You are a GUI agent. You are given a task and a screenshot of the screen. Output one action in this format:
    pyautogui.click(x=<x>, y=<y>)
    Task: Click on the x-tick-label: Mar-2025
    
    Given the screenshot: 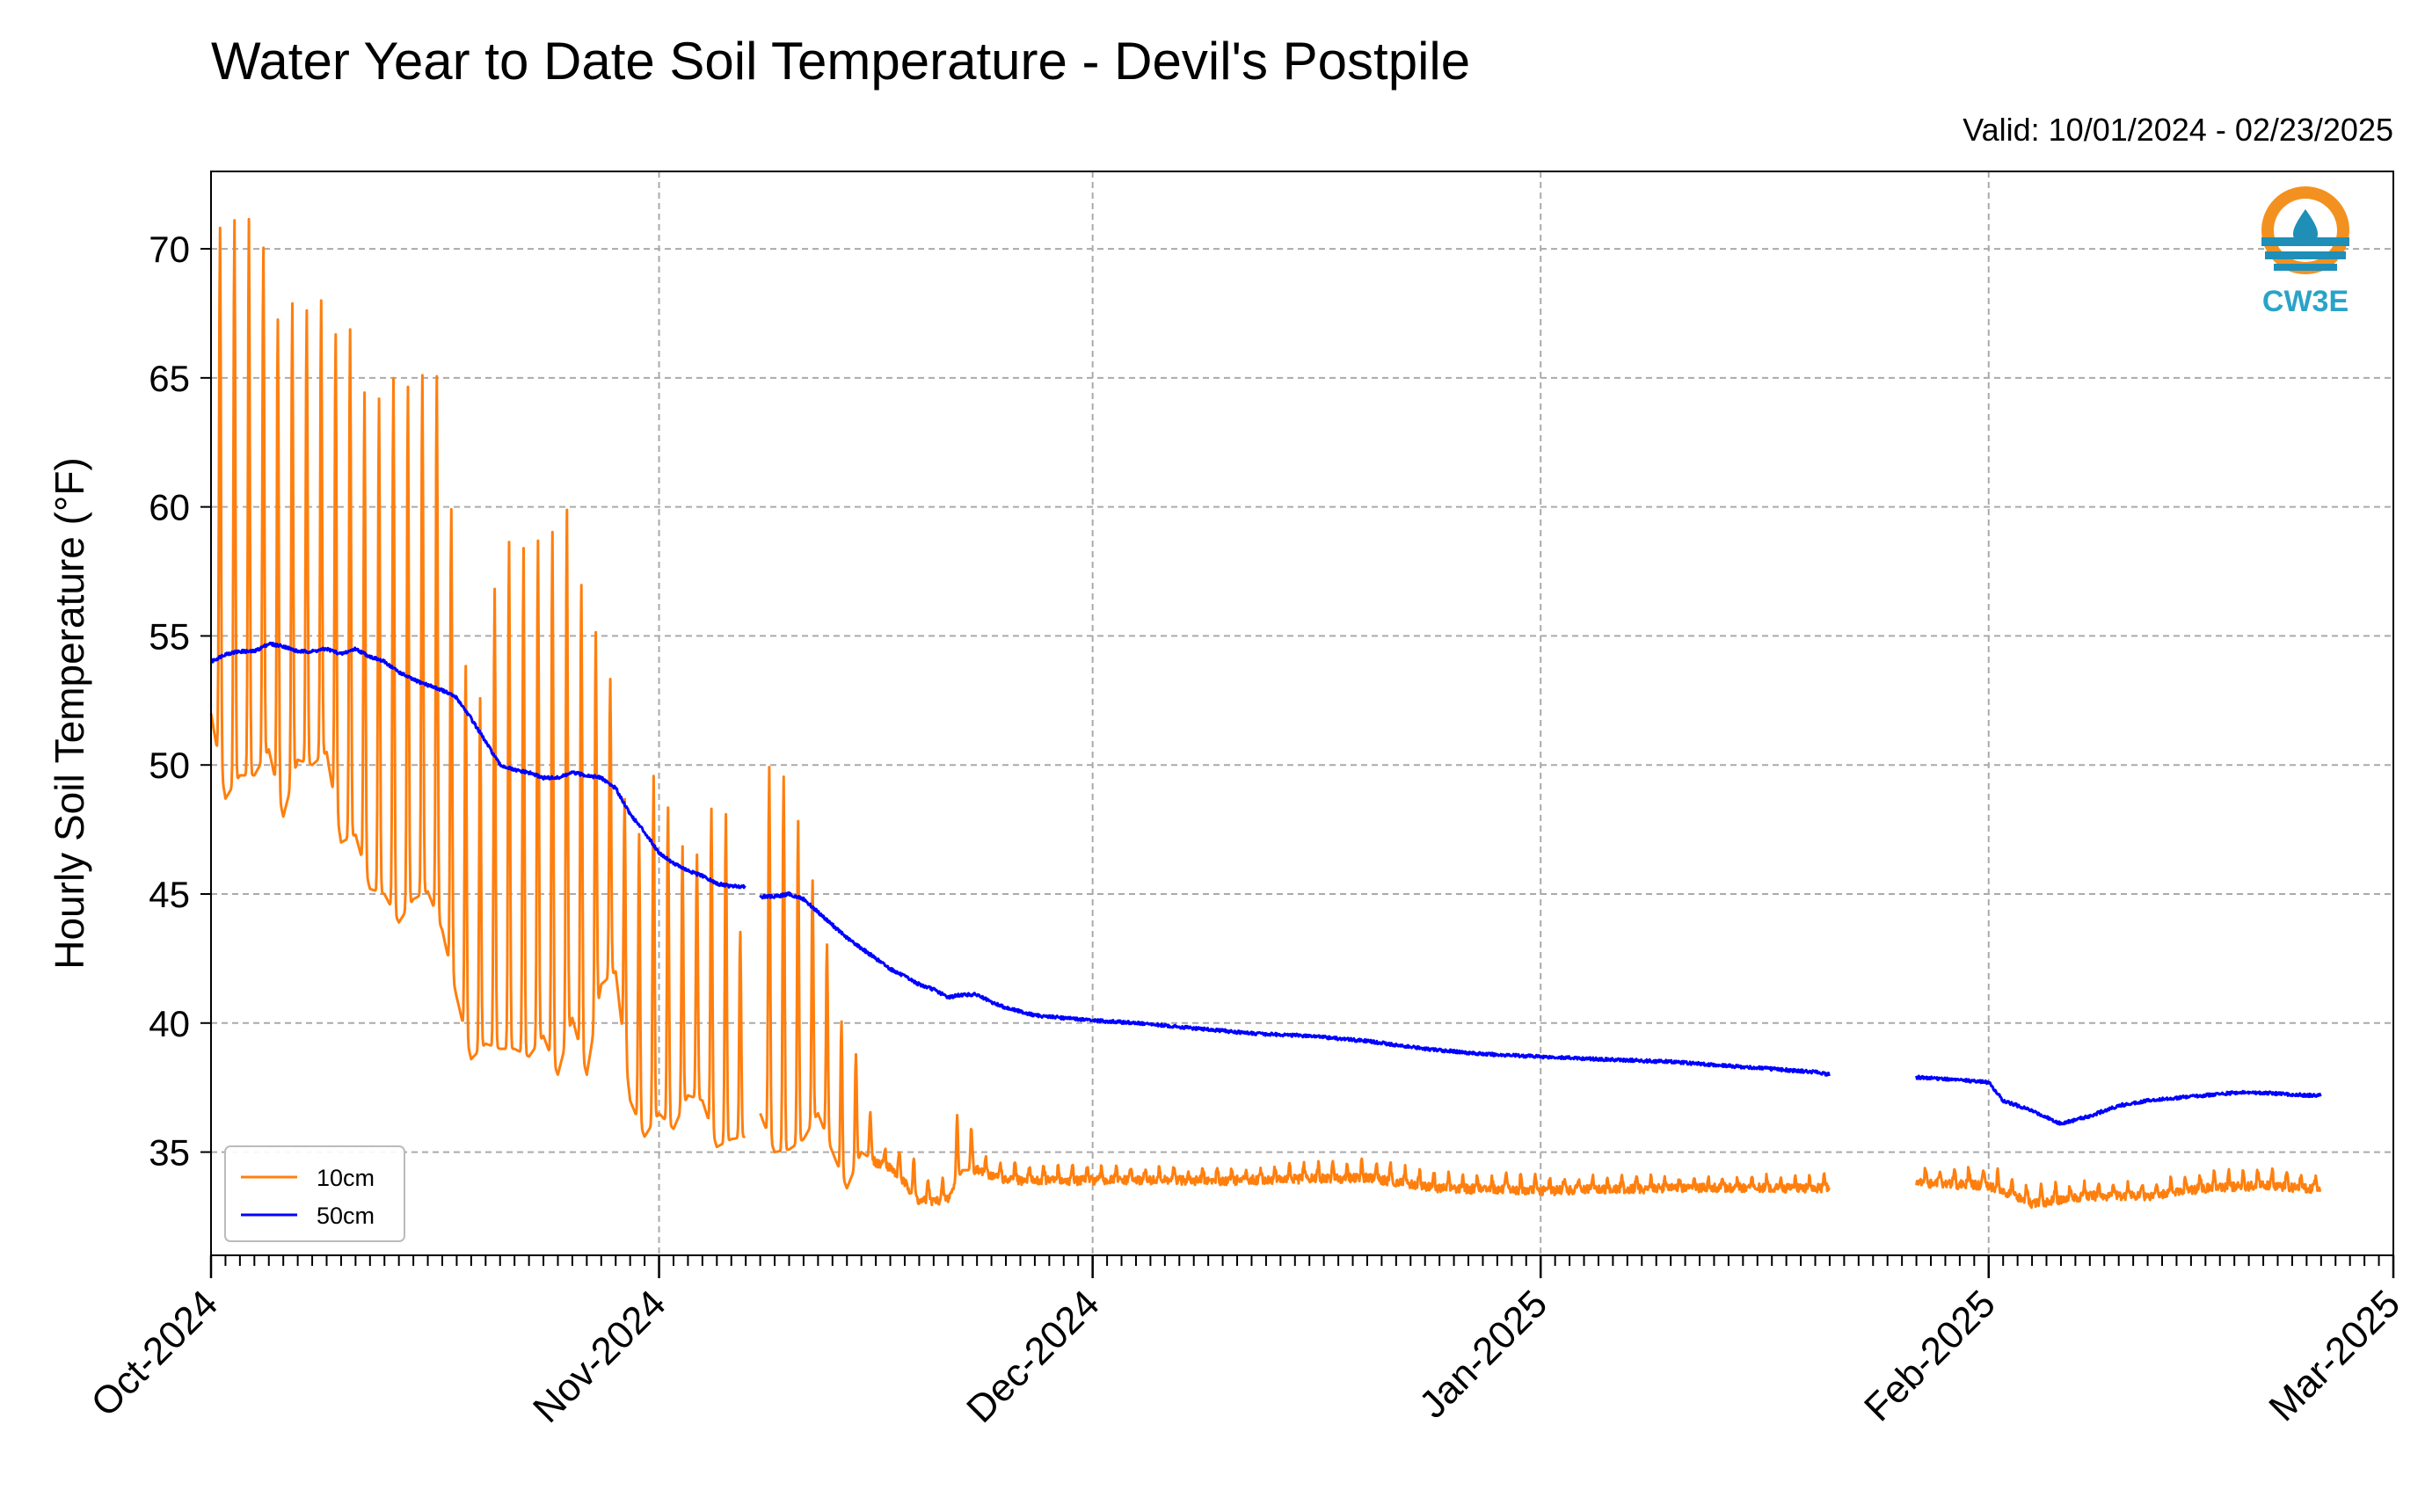 What is the action you would take?
    pyautogui.click(x=2334, y=1356)
    